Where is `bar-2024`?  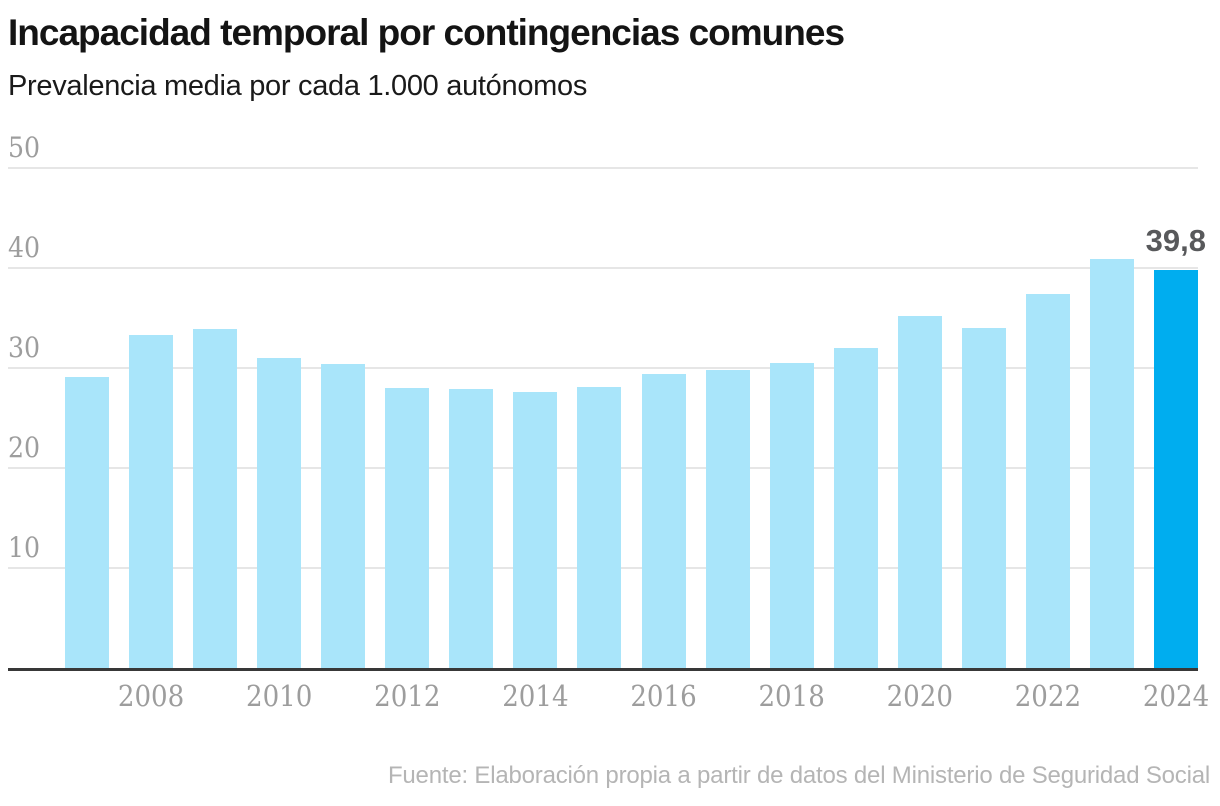
bar-2024 is located at coordinates (1176, 469).